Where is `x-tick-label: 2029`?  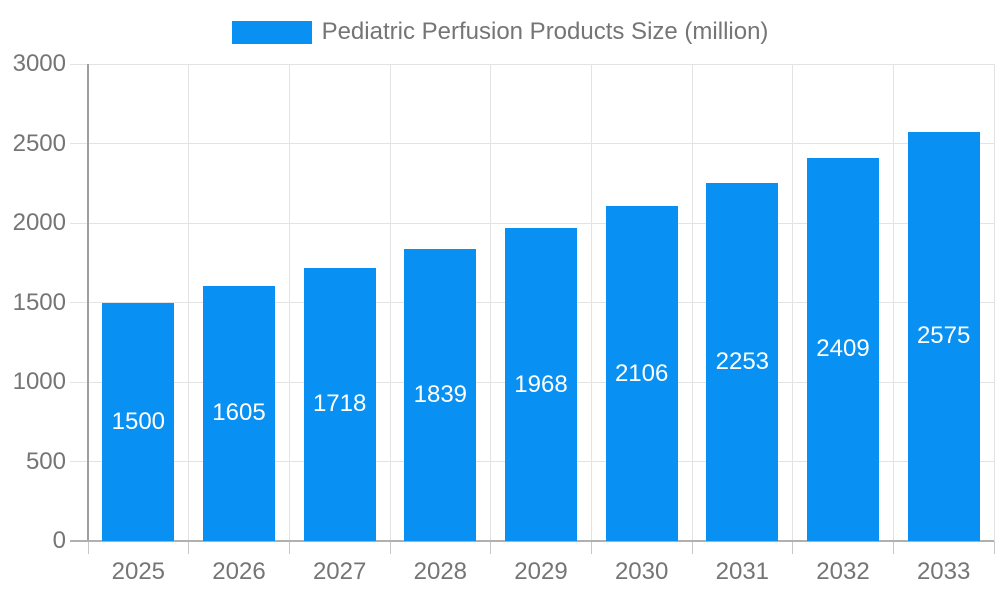 x-tick-label: 2029 is located at coordinates (541, 571).